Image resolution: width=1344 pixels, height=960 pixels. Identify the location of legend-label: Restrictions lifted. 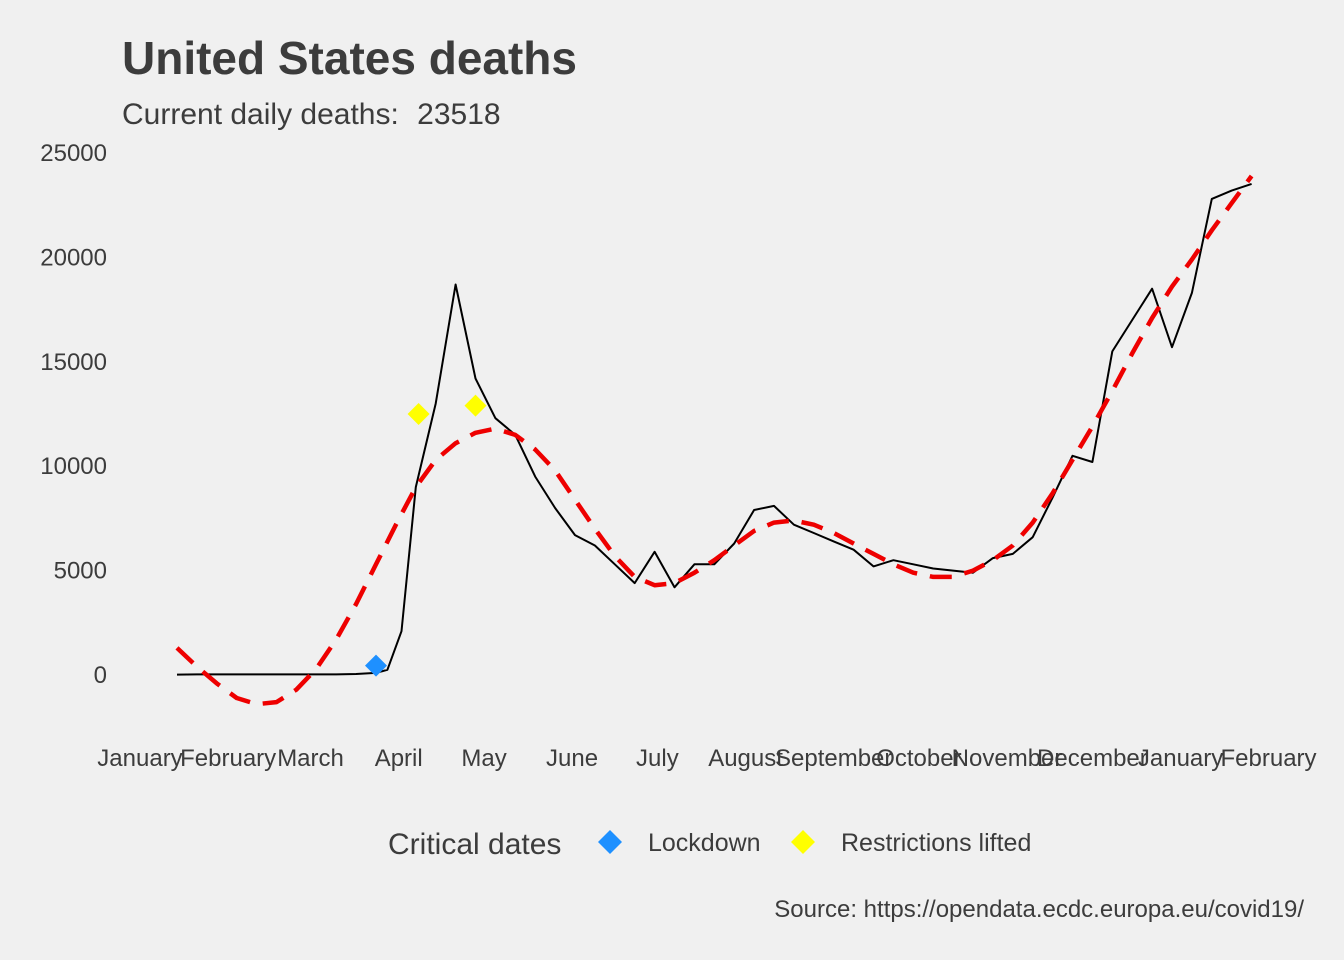
(936, 843).